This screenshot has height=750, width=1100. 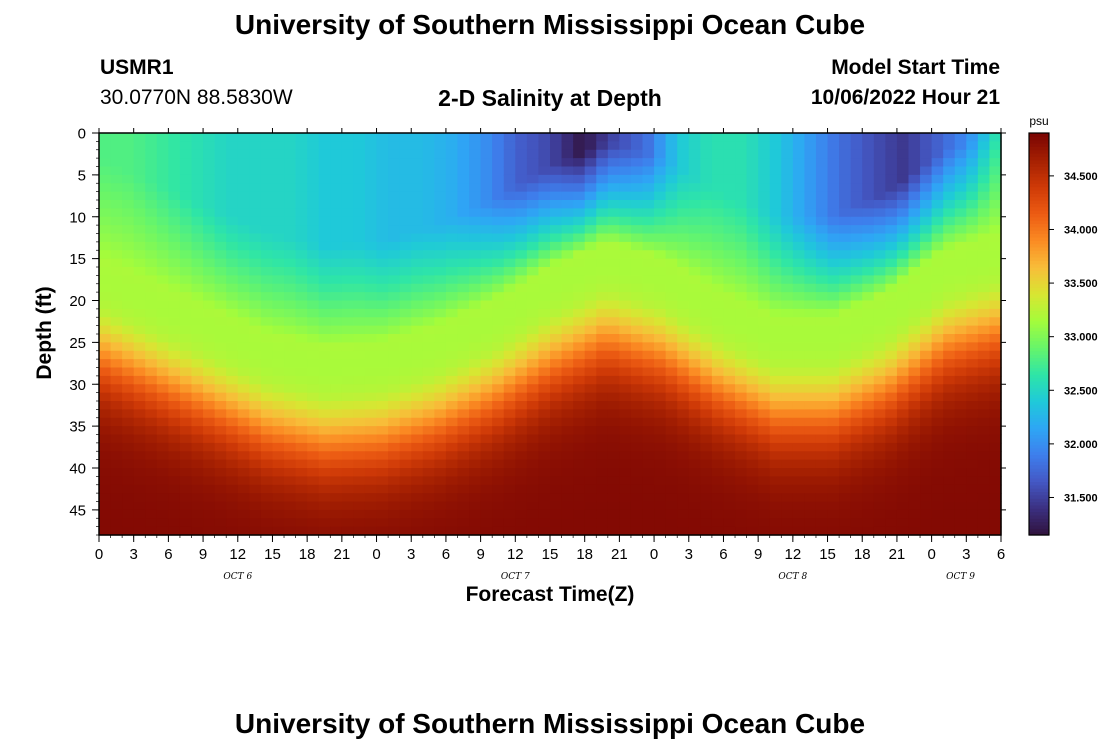 I want to click on x-tick-label: 0, so click(x=654, y=554).